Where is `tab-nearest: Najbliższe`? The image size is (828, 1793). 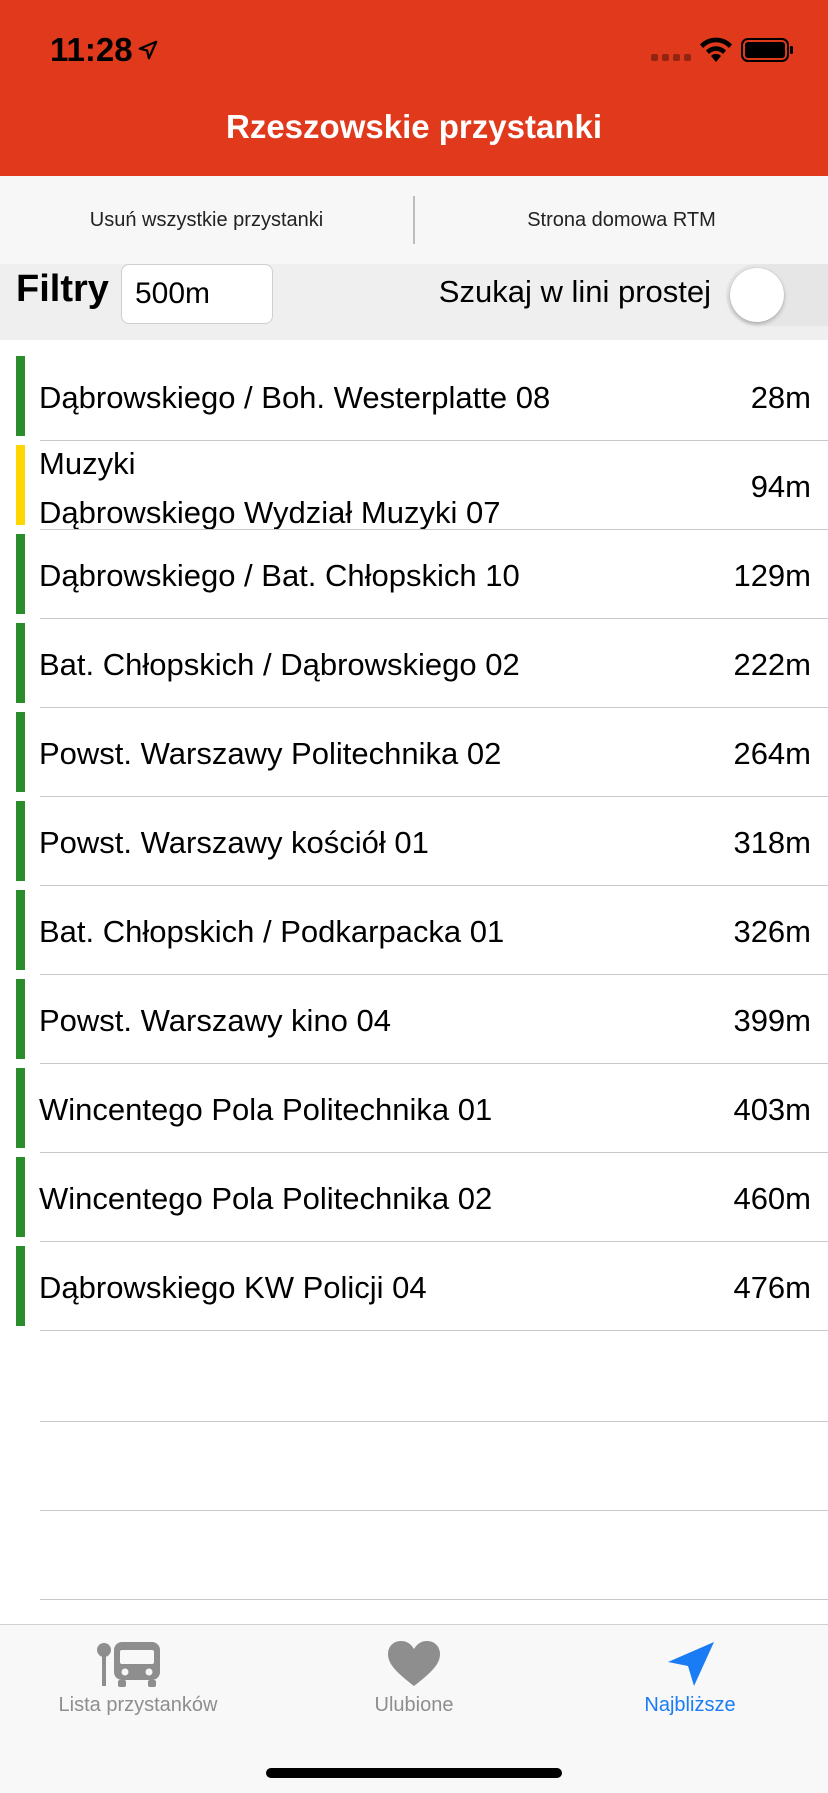 tab-nearest: Najbliższe is located at coordinates (690, 1678).